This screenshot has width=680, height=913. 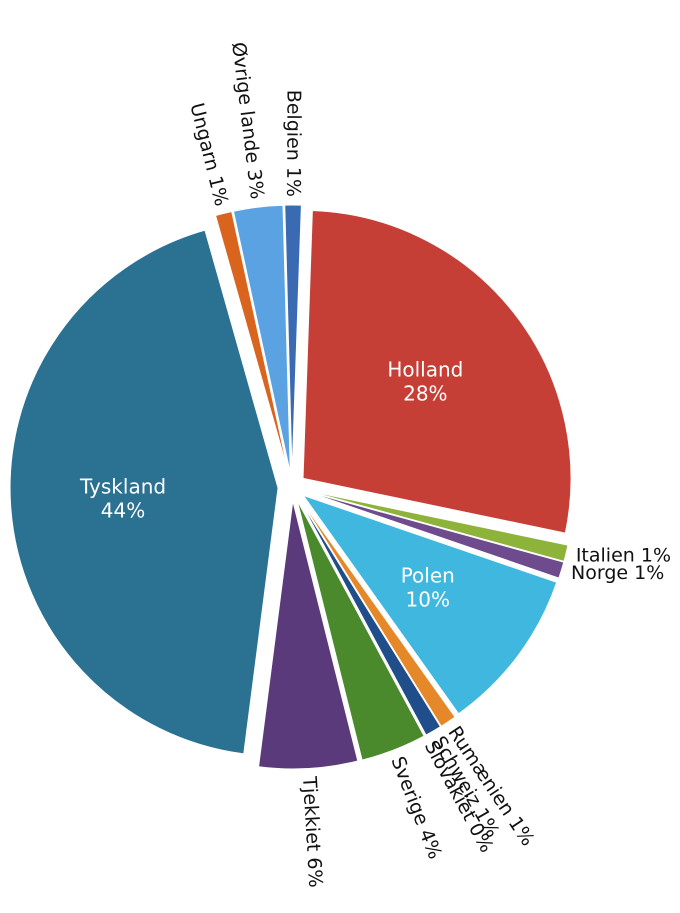 What do you see at coordinates (410, 790) in the screenshot?
I see `category-label: Sverige` at bounding box center [410, 790].